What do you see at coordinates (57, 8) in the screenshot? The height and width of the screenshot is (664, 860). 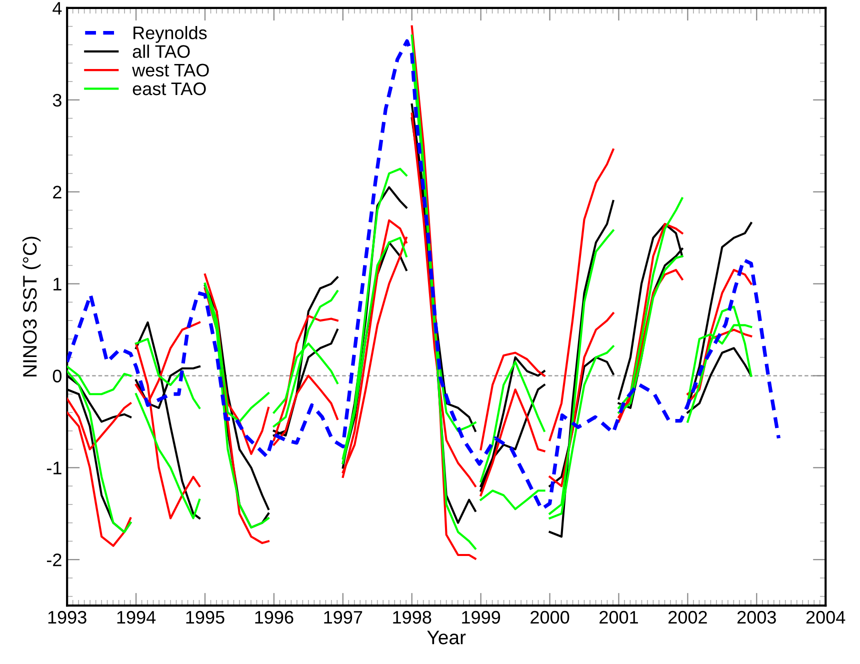 I see `y-tick-label: 4` at bounding box center [57, 8].